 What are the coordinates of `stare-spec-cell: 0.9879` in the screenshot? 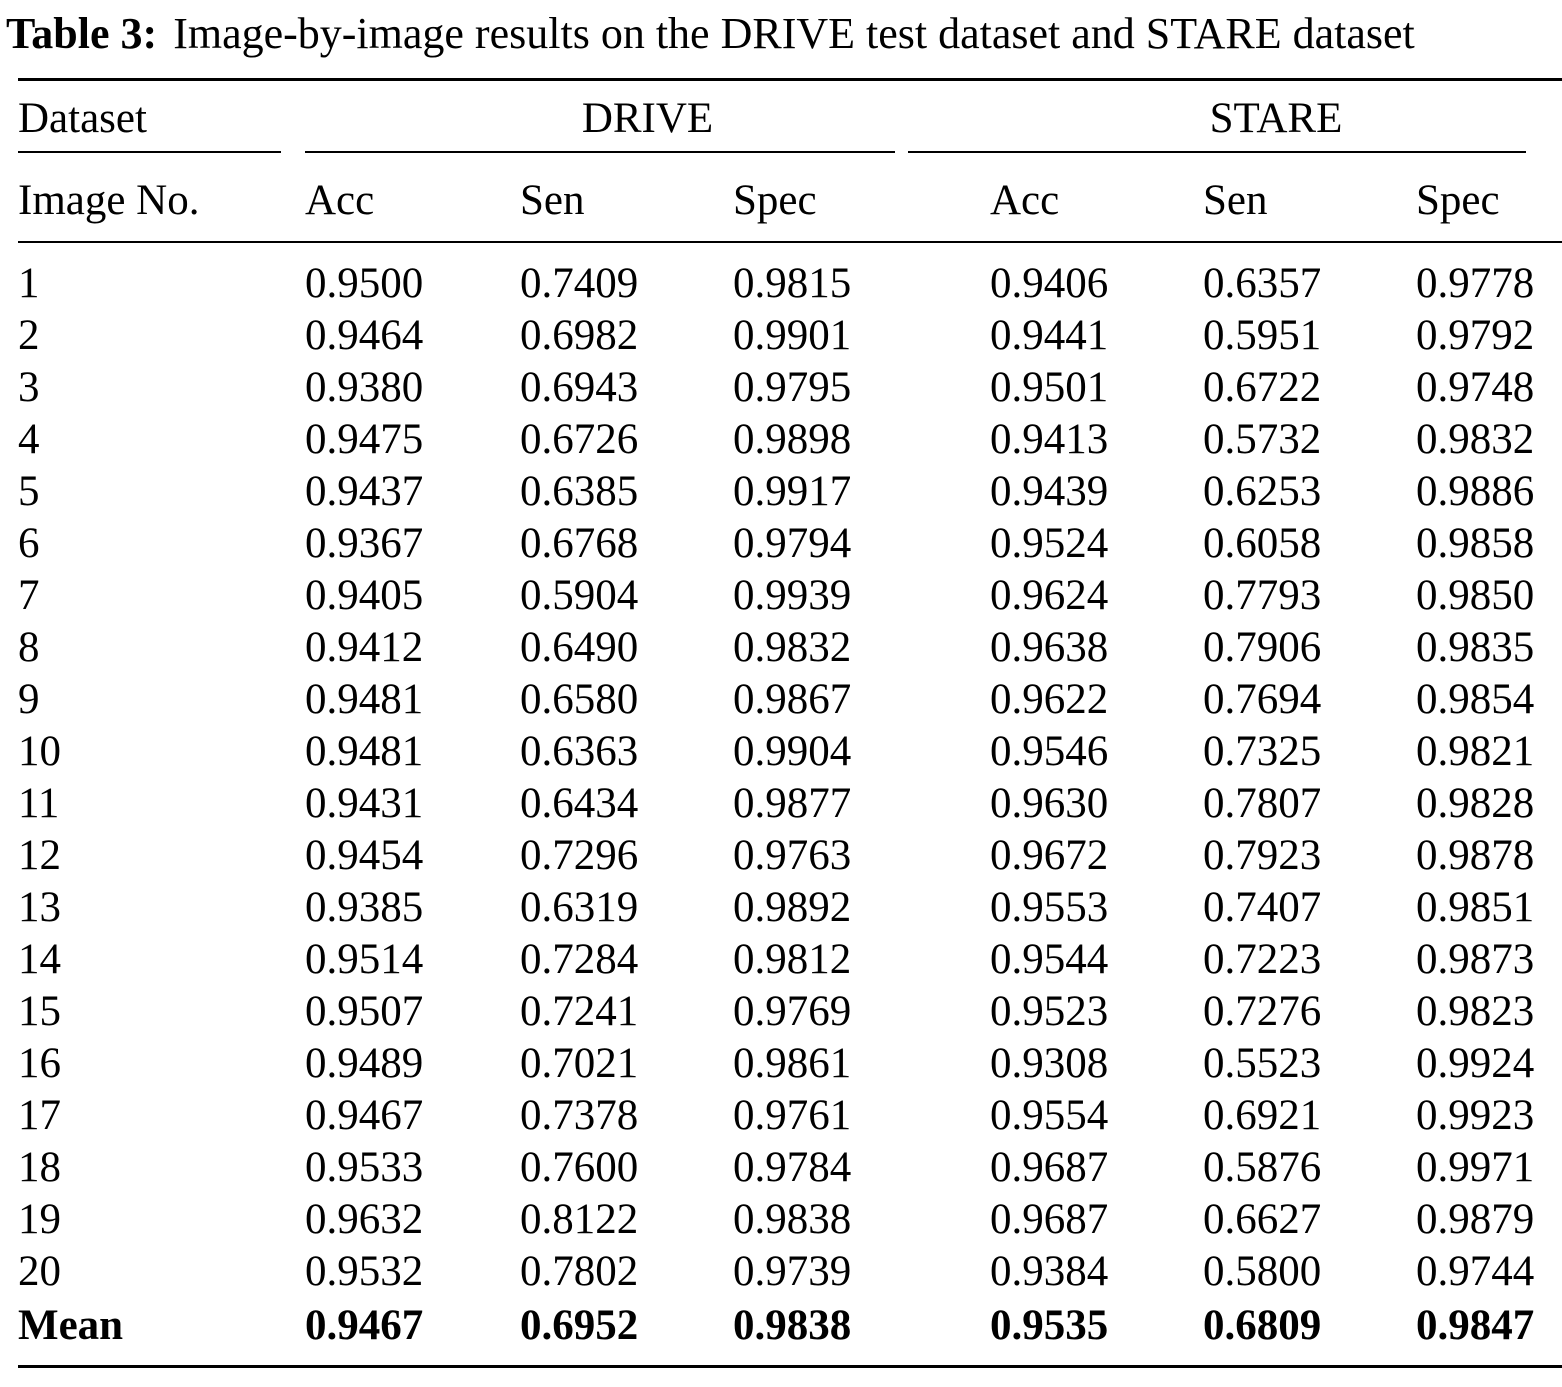 It's located at (1475, 1219).